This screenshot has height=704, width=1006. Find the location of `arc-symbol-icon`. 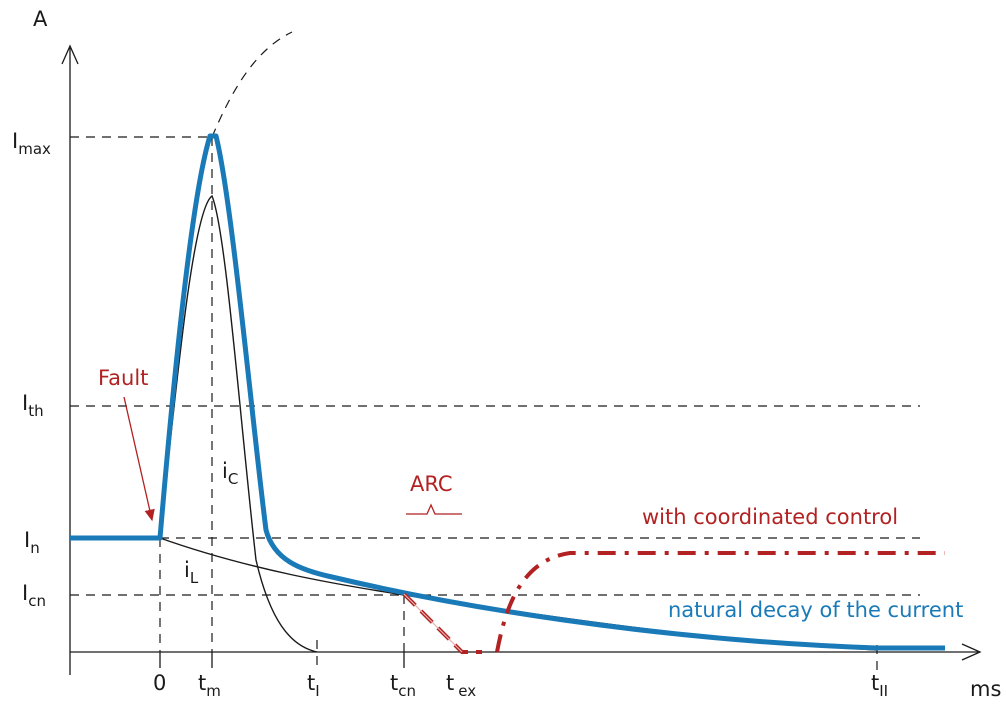

arc-symbol-icon is located at coordinates (434, 509).